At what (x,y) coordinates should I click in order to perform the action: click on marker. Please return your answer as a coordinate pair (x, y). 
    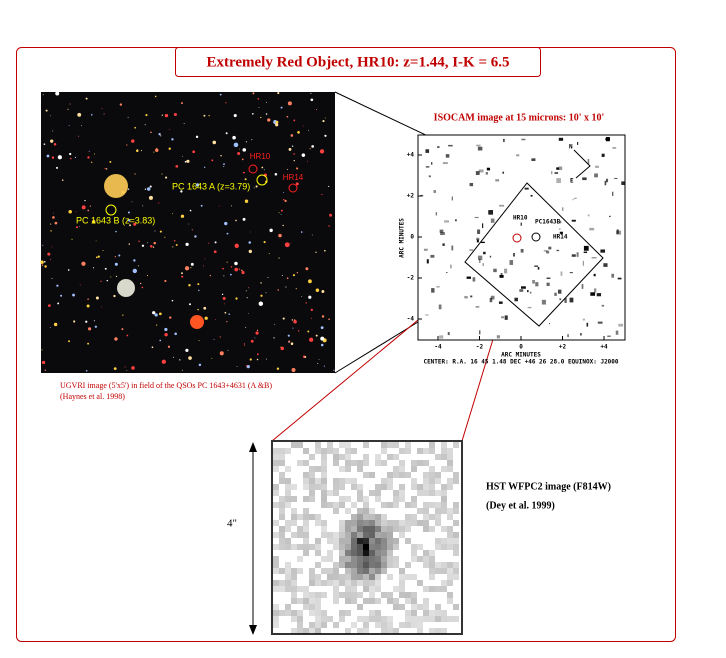
    Looking at the image, I should click on (536, 237).